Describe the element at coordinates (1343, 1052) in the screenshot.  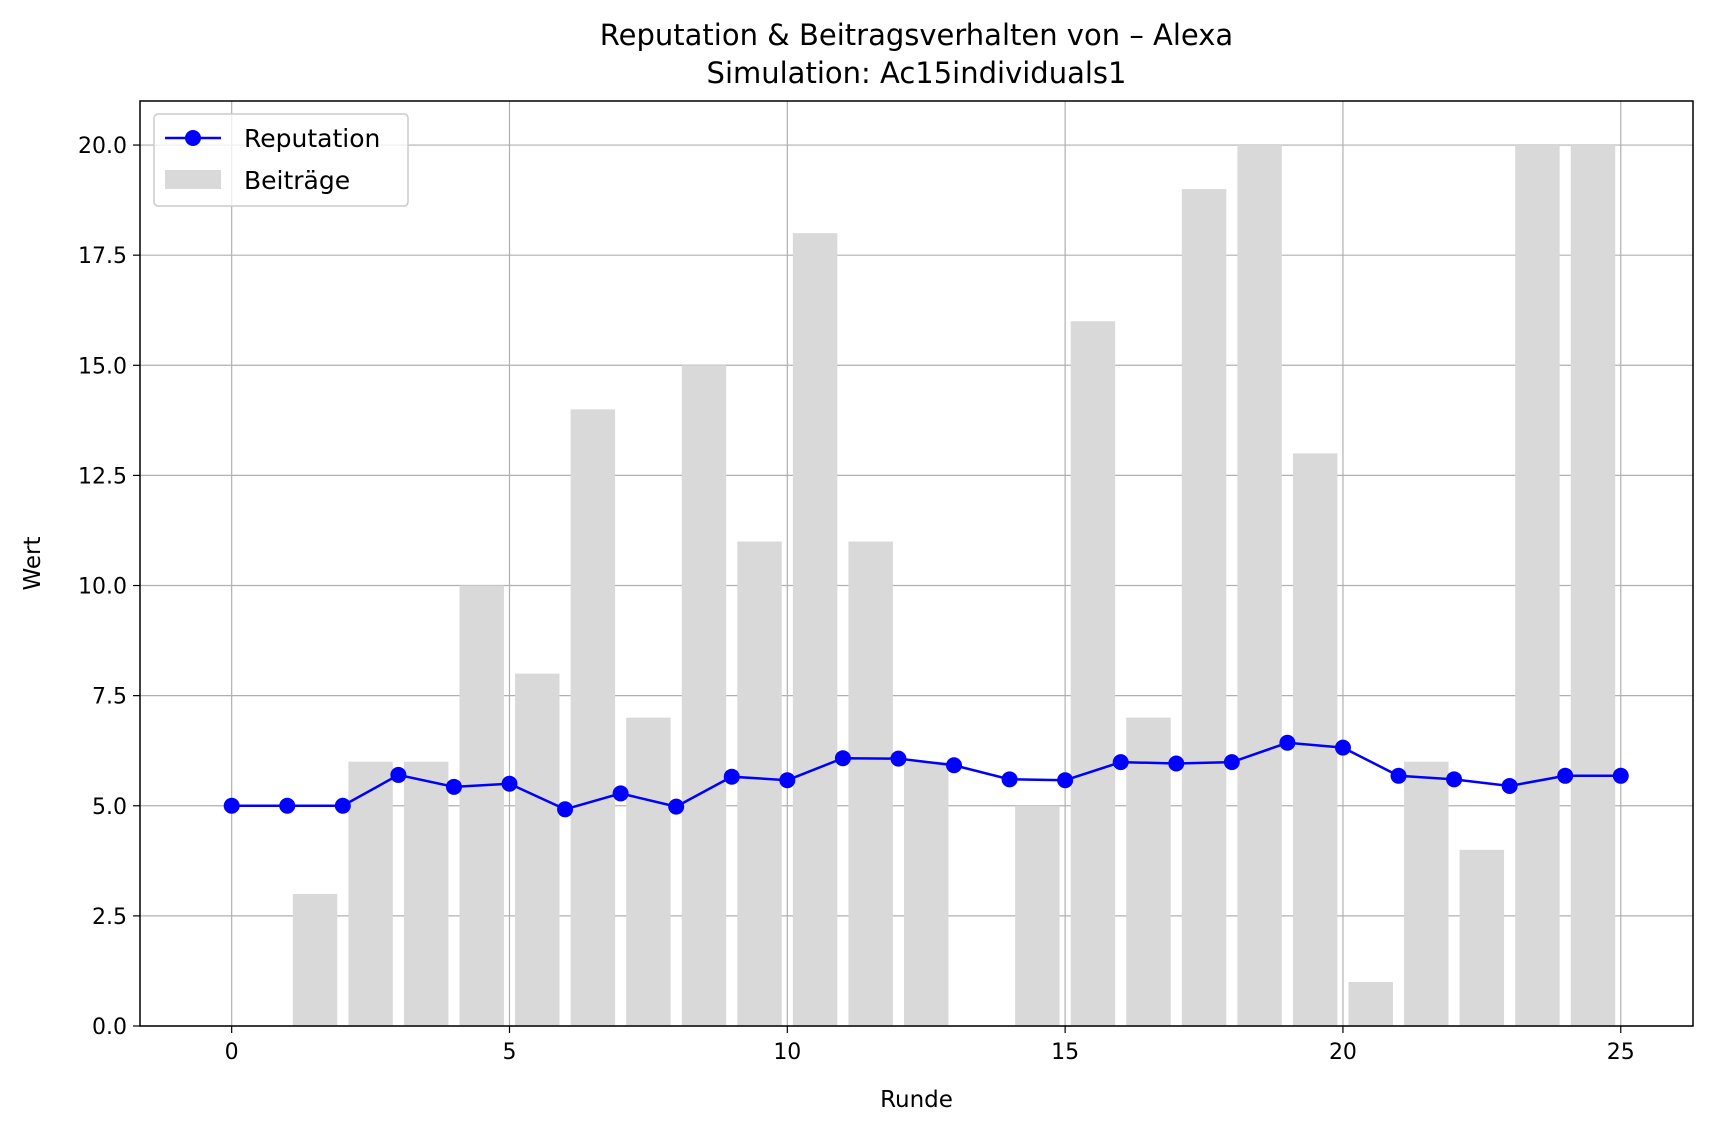
I see `x-tick-label-4: 20` at that location.